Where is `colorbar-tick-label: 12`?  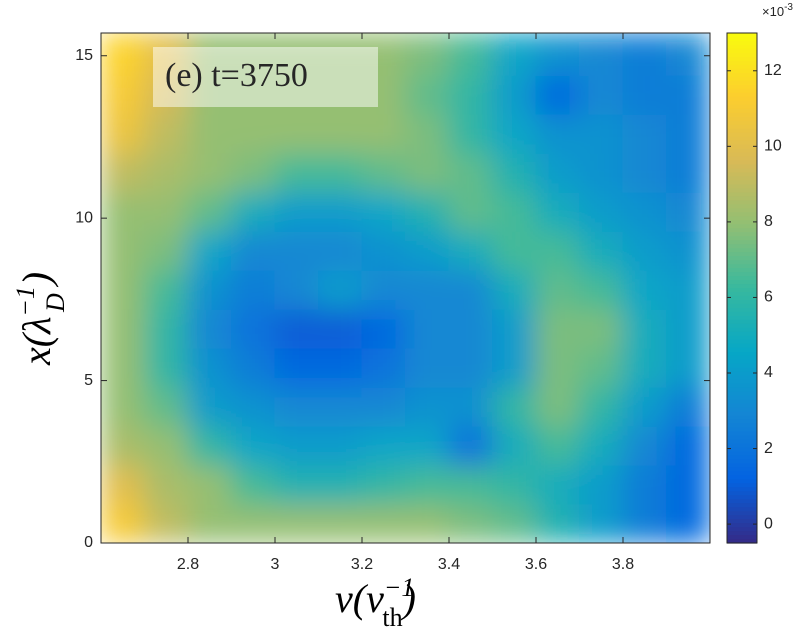 colorbar-tick-label: 12 is located at coordinates (773, 70).